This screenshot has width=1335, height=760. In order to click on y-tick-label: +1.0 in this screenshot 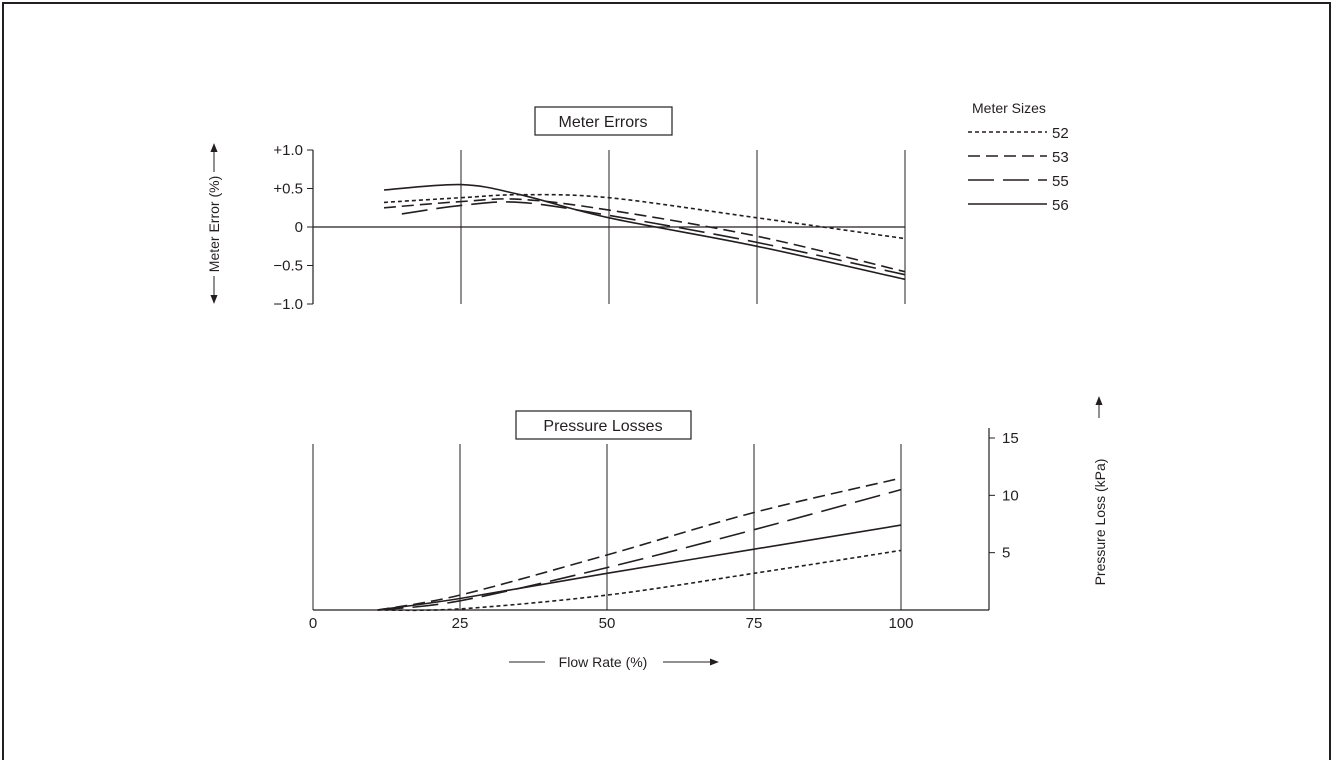, I will do `click(288, 150)`.